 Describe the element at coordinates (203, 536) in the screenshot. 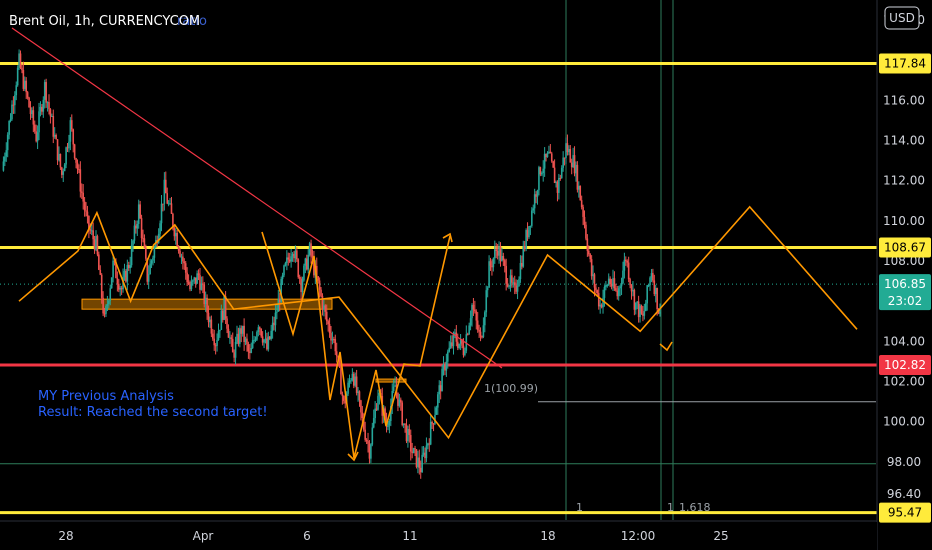

I see `time-tick-1: Apr` at that location.